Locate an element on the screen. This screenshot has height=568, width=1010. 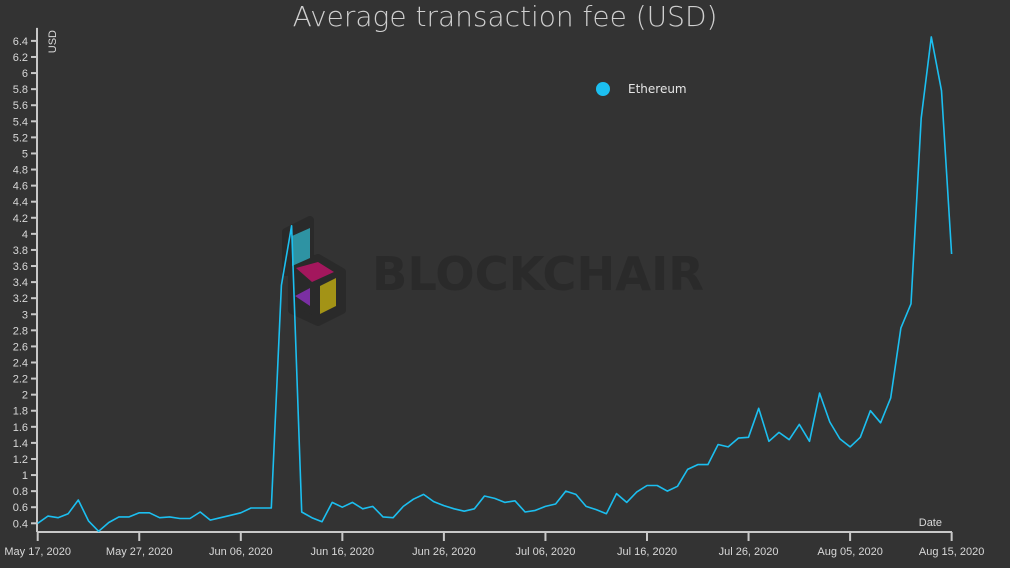
y-tick-label: 4.2 is located at coordinates (20, 219).